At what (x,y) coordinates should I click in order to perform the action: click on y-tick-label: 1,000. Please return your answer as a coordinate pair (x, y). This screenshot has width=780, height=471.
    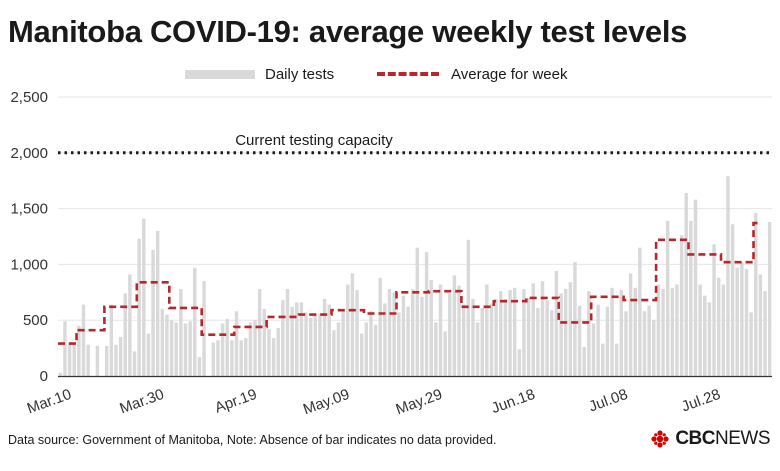
    Looking at the image, I should click on (29, 264).